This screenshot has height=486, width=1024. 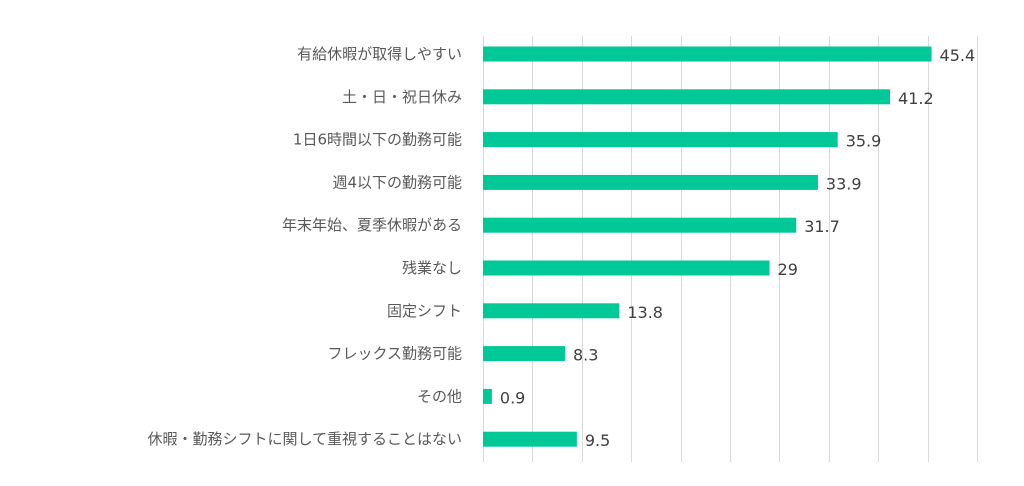 I want to click on category-label: その他, so click(x=439, y=396).